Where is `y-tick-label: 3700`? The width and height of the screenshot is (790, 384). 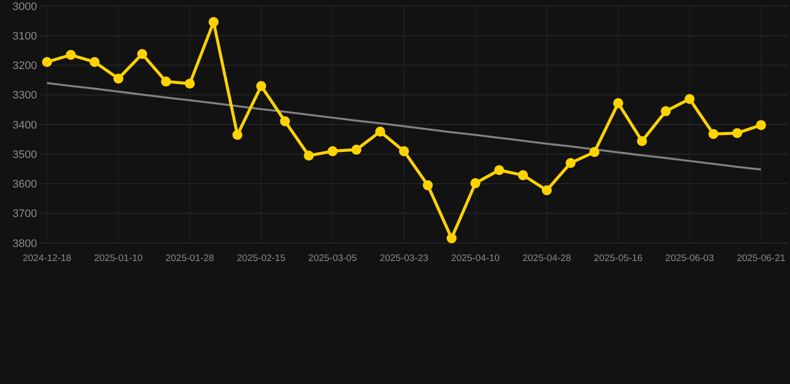
y-tick-label: 3700 is located at coordinates (24, 214).